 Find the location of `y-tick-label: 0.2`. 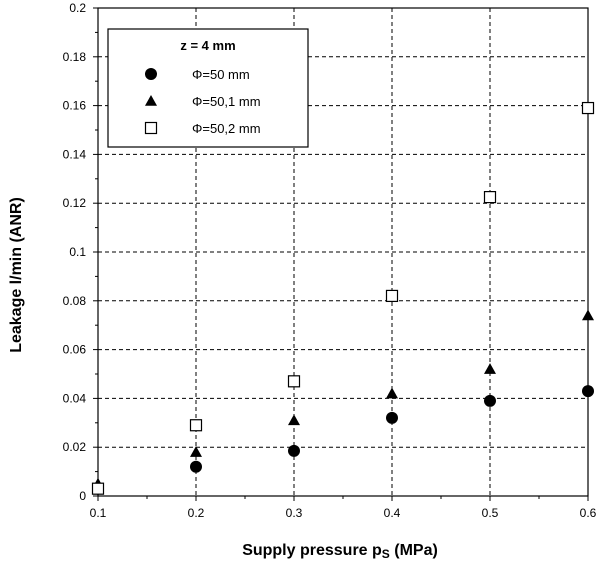

y-tick-label: 0.2 is located at coordinates (77, 8).